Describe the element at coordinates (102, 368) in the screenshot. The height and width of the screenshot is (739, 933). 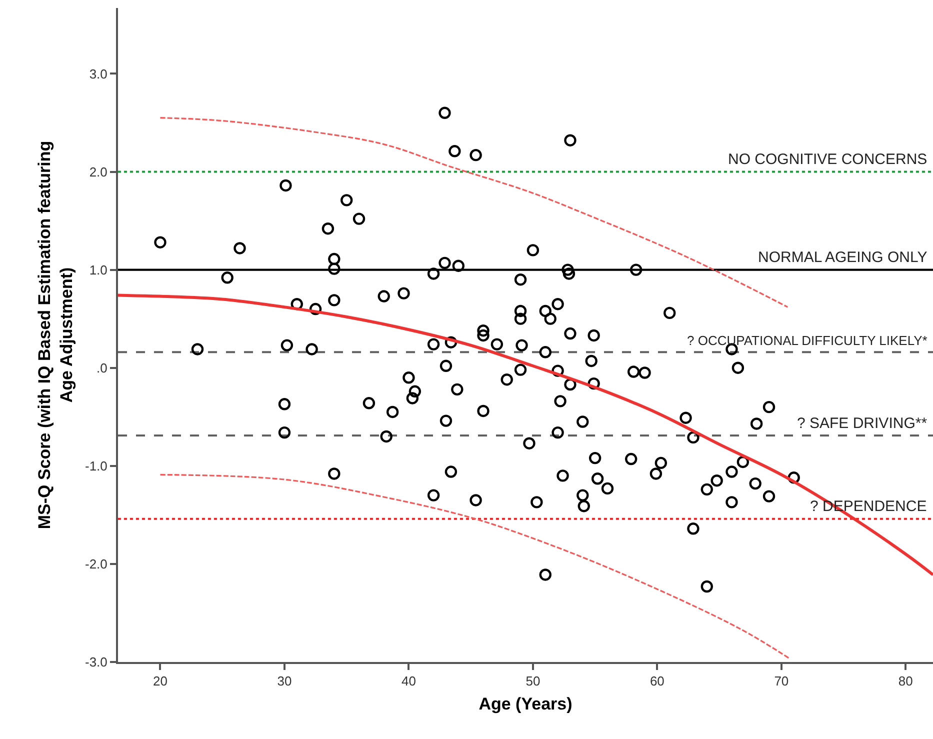
I see `y-tick-label: .0` at that location.